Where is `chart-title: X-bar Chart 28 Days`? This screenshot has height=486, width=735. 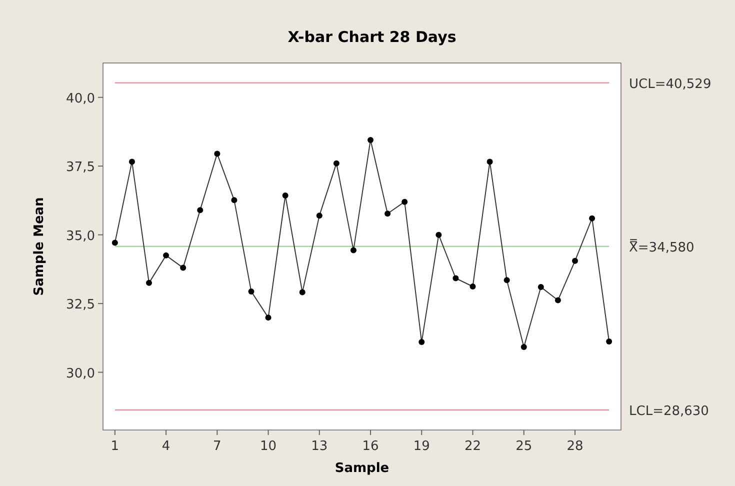
chart-title: X-bar Chart 28 Days is located at coordinates (372, 37).